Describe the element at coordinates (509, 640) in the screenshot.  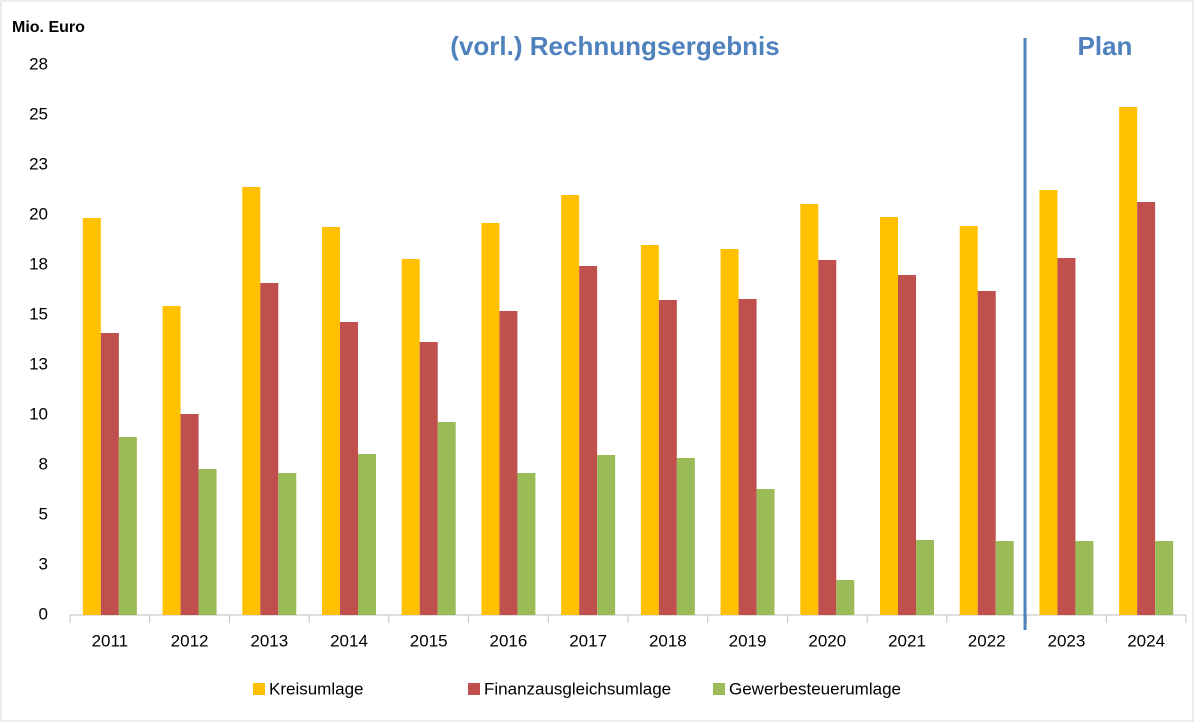
I see `x-tick-label: 2016` at that location.